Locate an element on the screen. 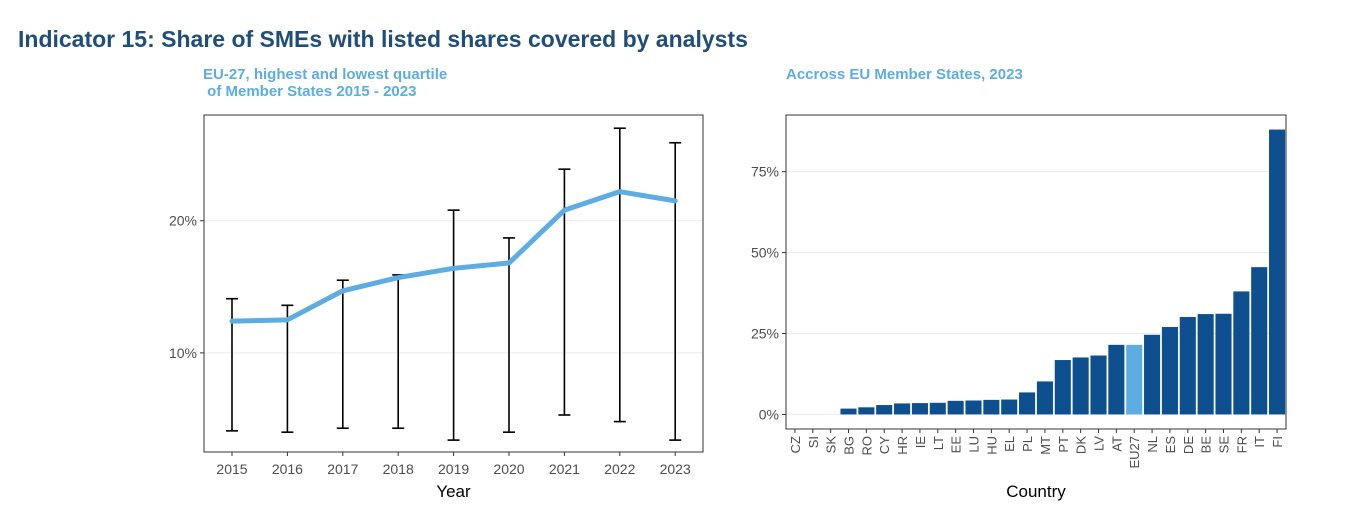 This screenshot has height=510, width=1359. right-xtick-label: HU is located at coordinates (991, 445).